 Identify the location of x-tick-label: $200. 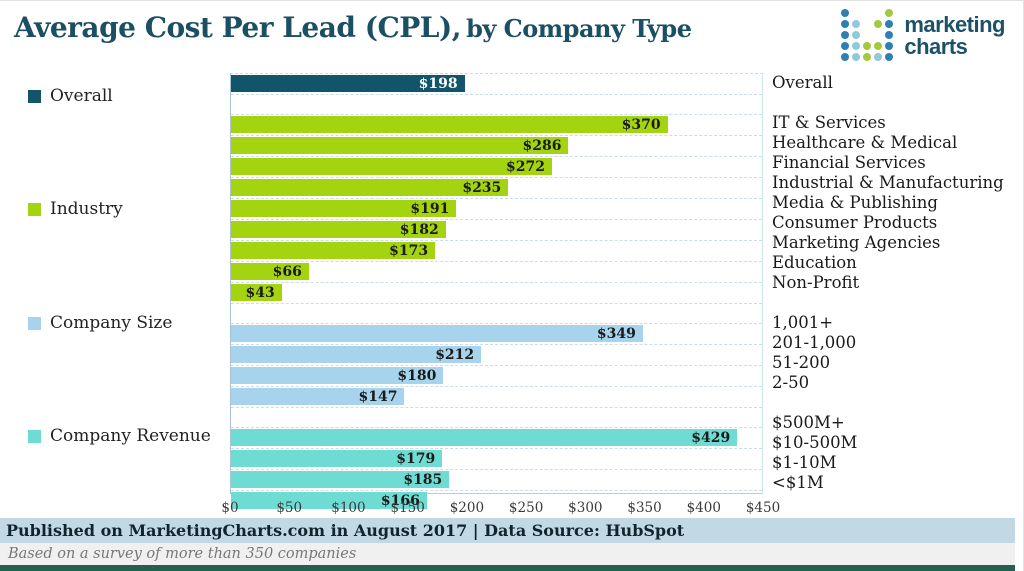
(467, 508).